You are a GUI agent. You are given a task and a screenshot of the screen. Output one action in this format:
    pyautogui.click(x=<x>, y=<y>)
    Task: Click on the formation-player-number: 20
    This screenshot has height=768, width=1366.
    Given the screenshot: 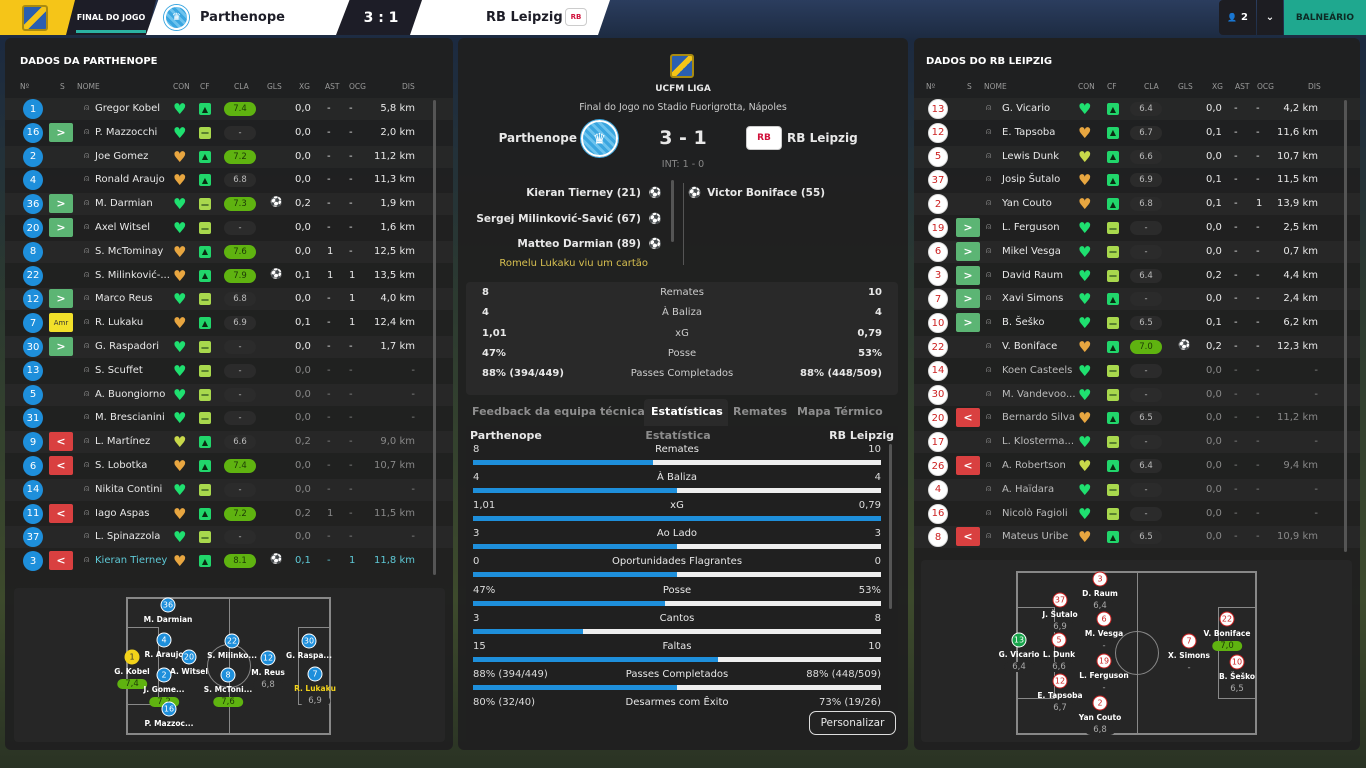 What is the action you would take?
    pyautogui.click(x=189, y=657)
    